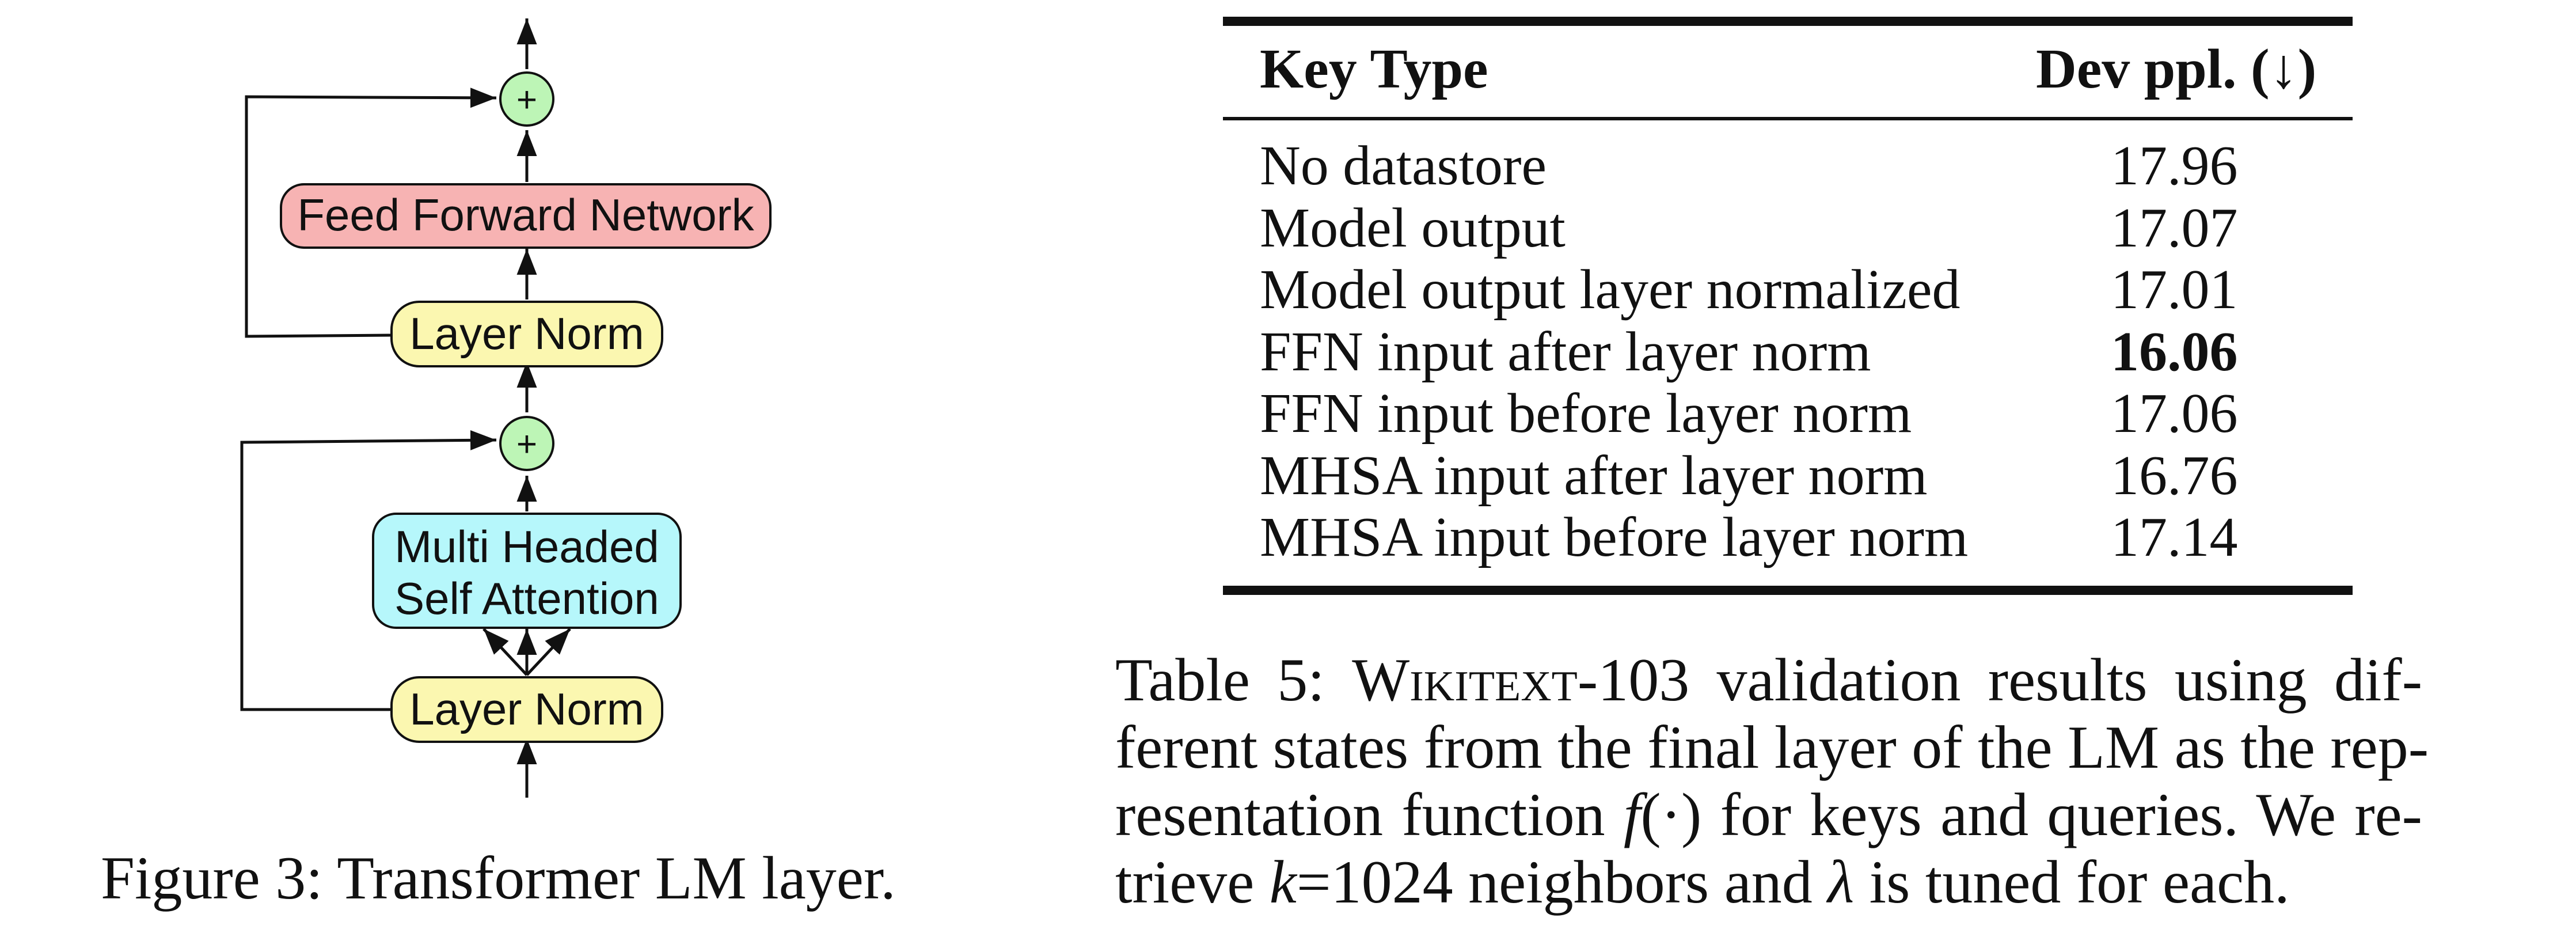 Image resolution: width=2576 pixels, height=933 pixels. What do you see at coordinates (1413, 228) in the screenshot?
I see `key-type-cell: Model output` at bounding box center [1413, 228].